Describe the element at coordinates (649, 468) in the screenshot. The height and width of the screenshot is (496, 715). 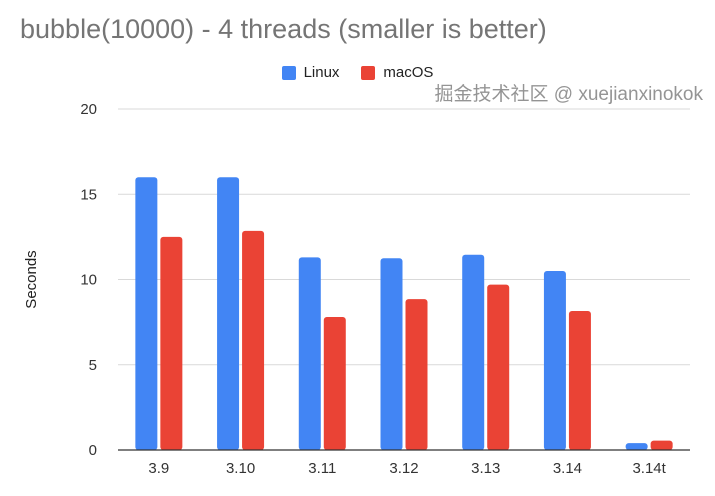
I see `x-tick-label: 3.14t` at that location.